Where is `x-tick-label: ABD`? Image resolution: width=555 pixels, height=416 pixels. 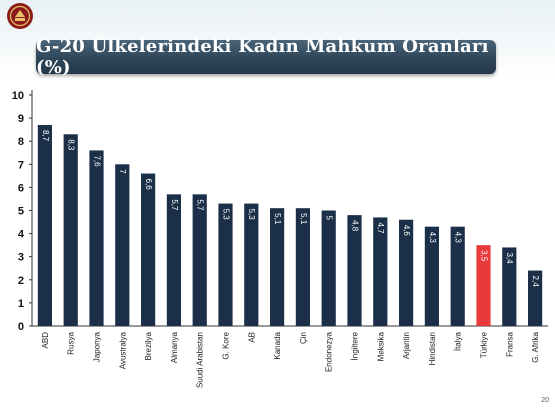 x-tick-label: ABD is located at coordinates (45, 340).